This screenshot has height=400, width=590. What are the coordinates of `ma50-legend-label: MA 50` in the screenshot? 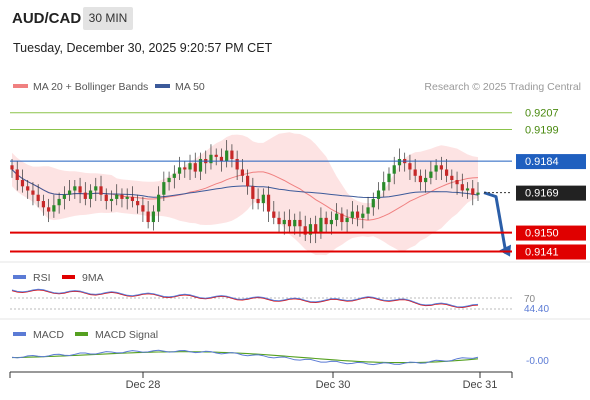 It's located at (190, 87).